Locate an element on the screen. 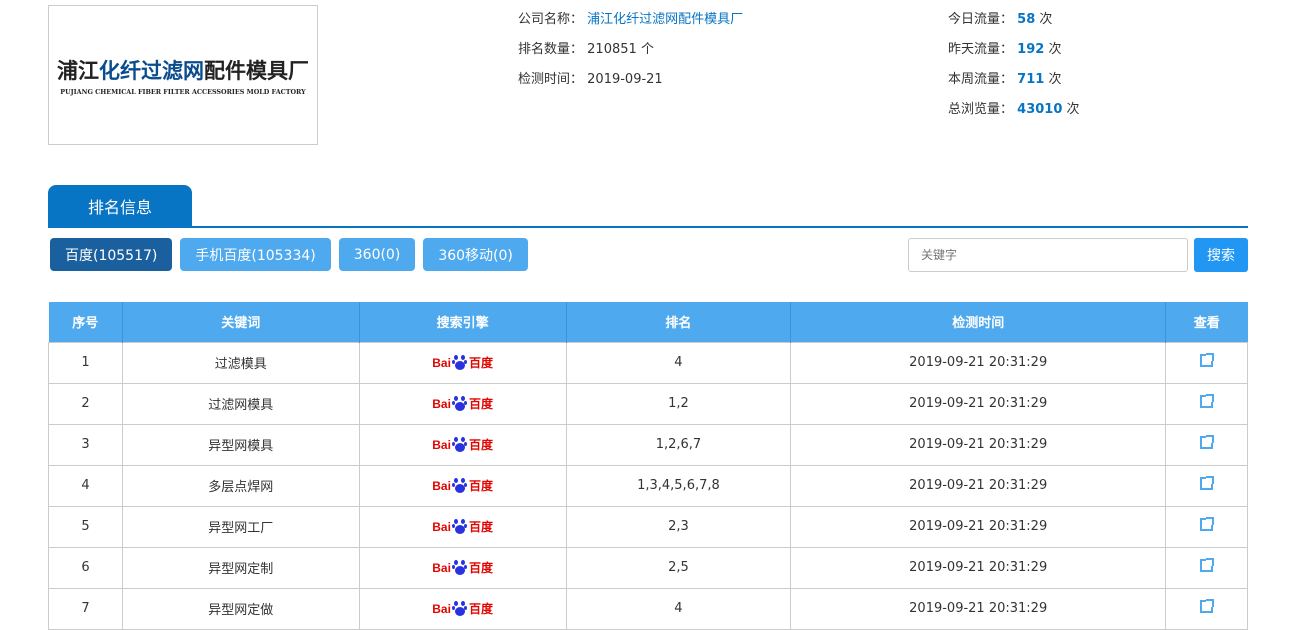 The width and height of the screenshot is (1300, 630). cell-keyword: 过滤网模具 is located at coordinates (240, 403).